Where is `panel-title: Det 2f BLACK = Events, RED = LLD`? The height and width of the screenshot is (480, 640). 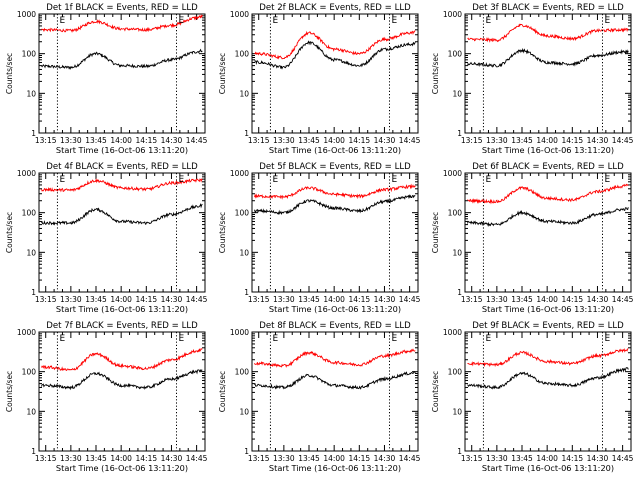 panel-title: Det 2f BLACK = Events, RED = LLD is located at coordinates (335, 8).